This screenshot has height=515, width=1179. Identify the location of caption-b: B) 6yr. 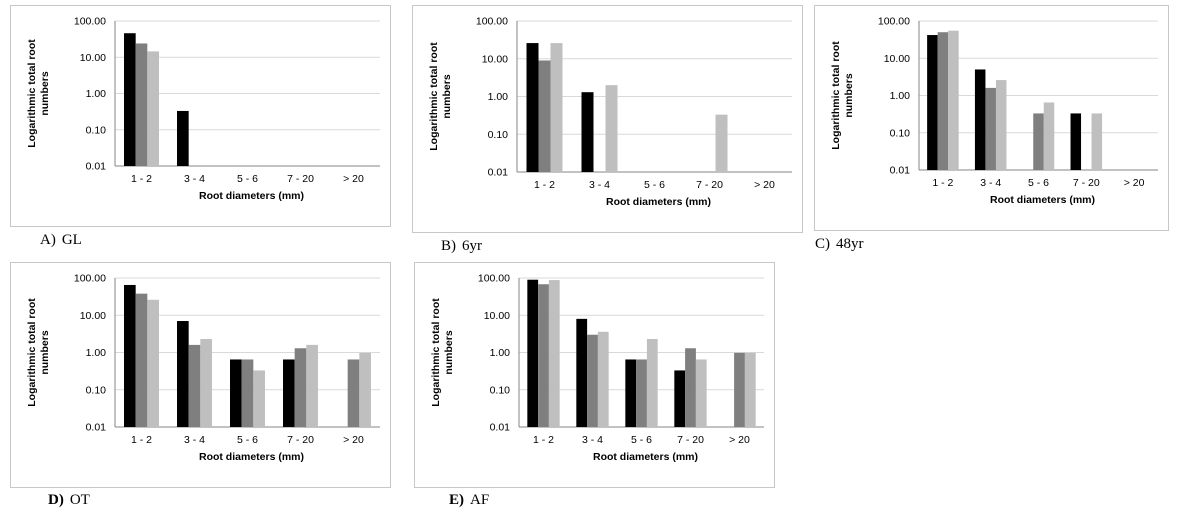
(461, 246).